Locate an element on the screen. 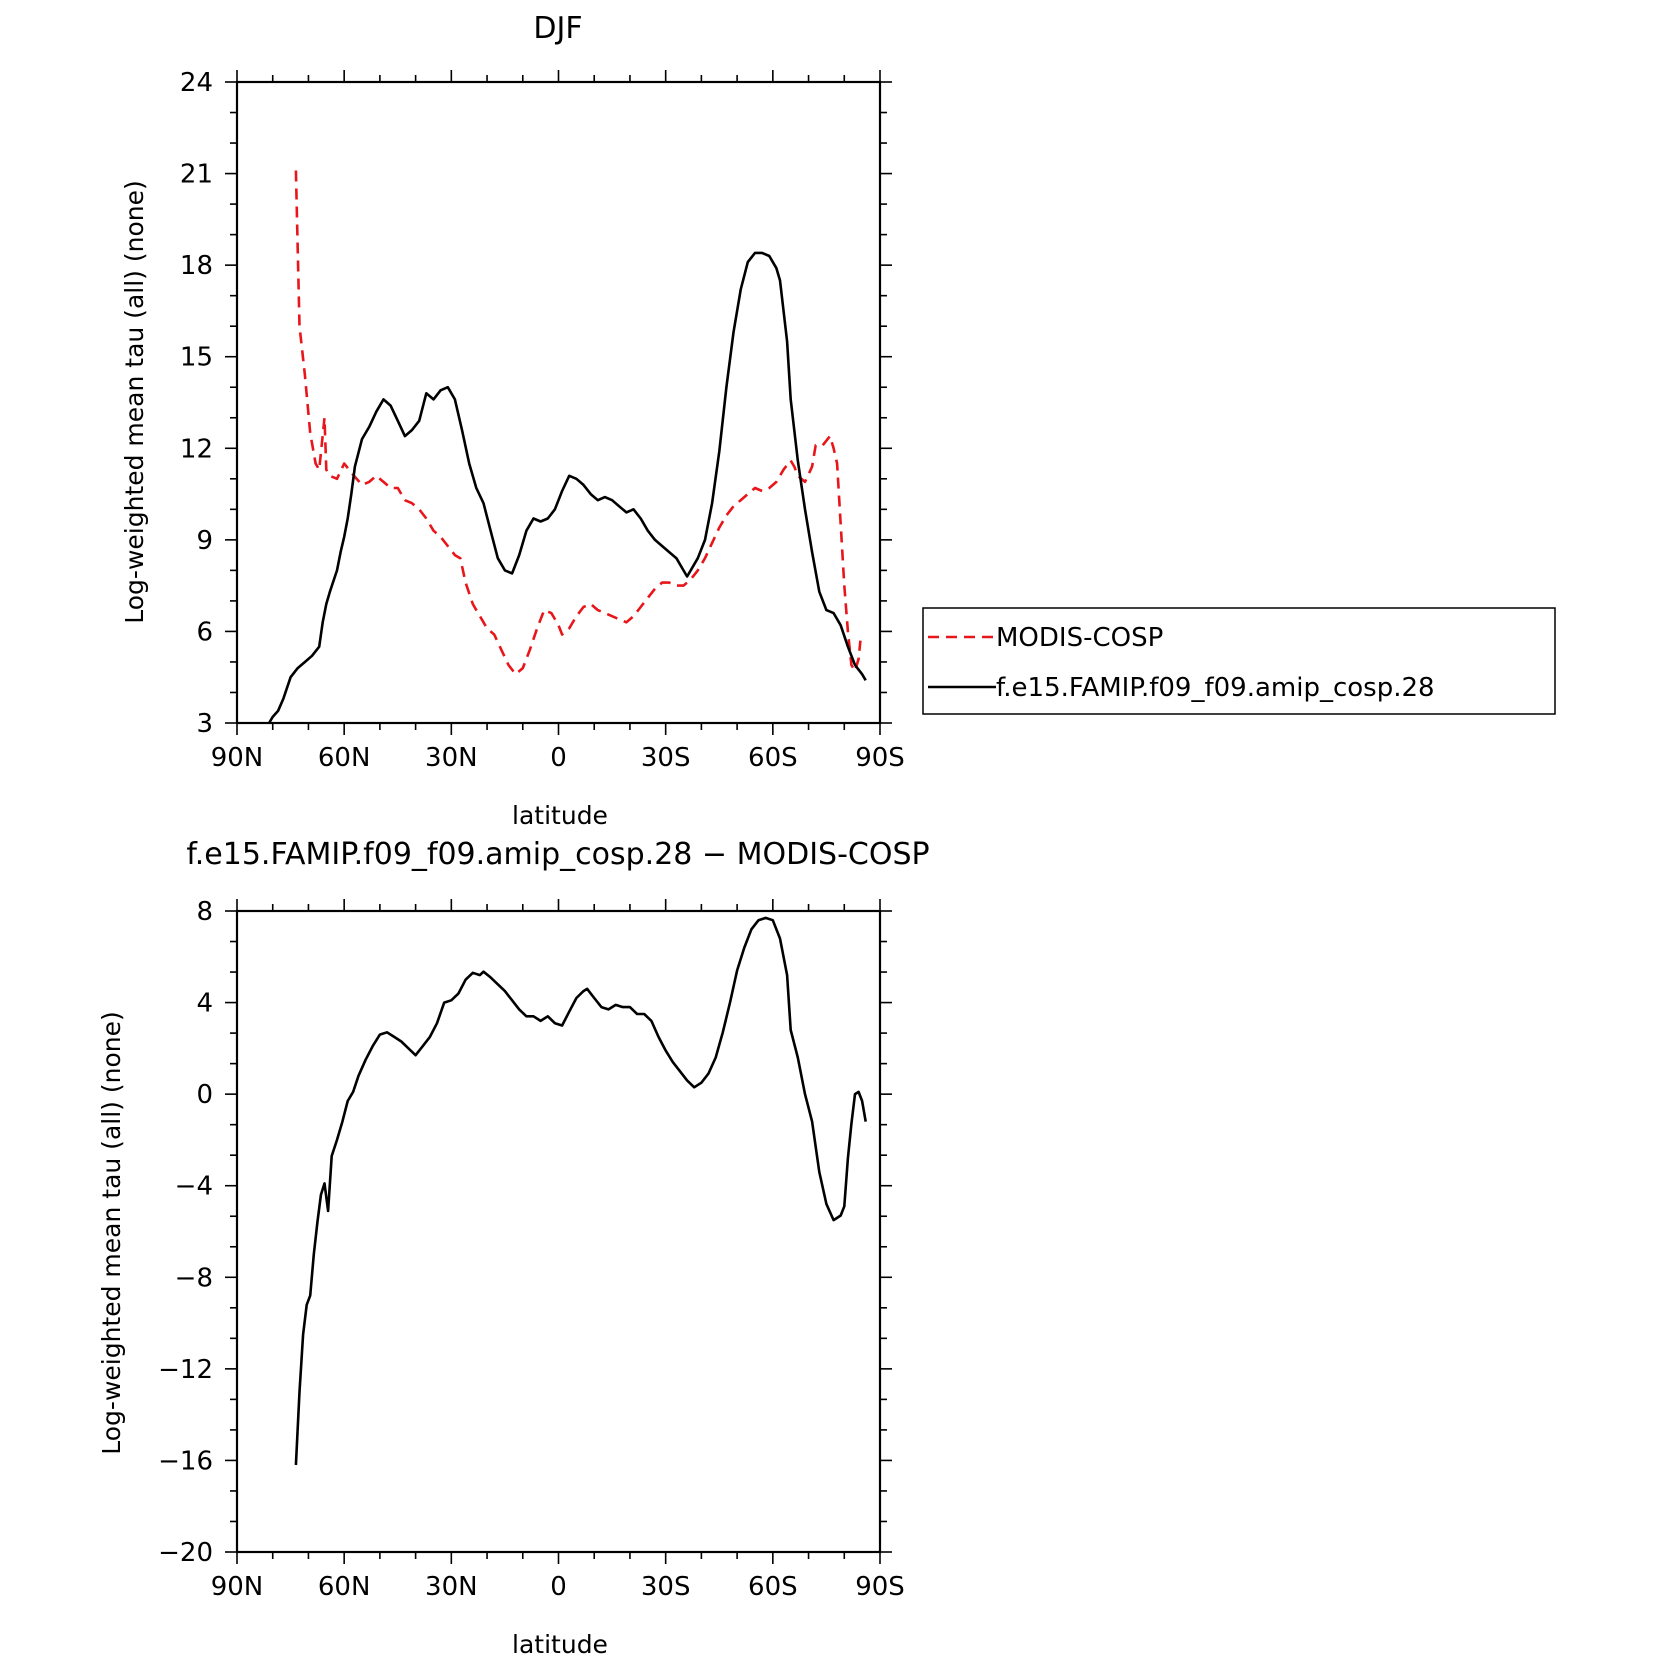  top-y-tick-label: 12 is located at coordinates (196, 449).